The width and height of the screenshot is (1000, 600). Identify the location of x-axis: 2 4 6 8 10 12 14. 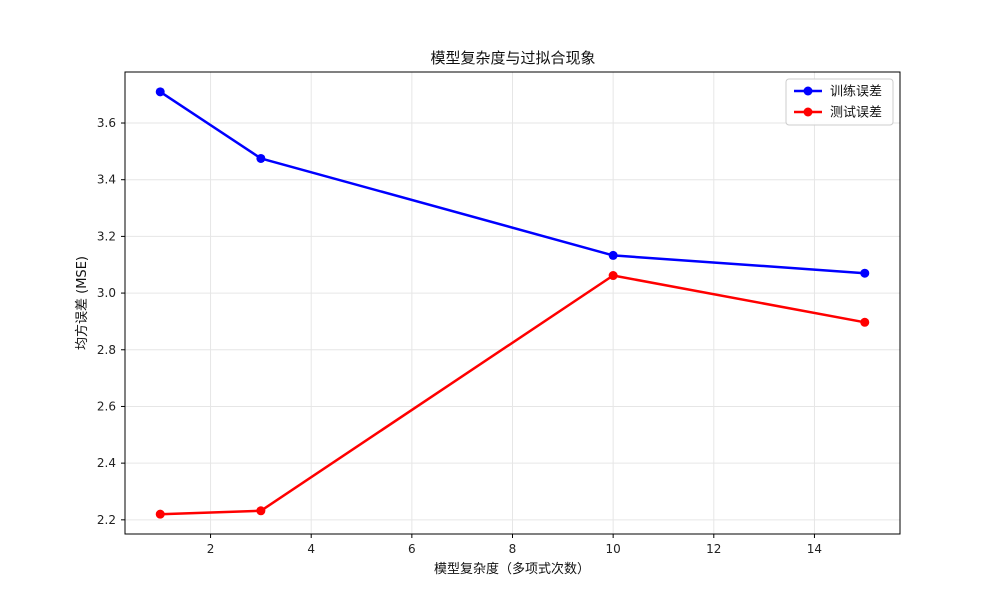
(514, 545).